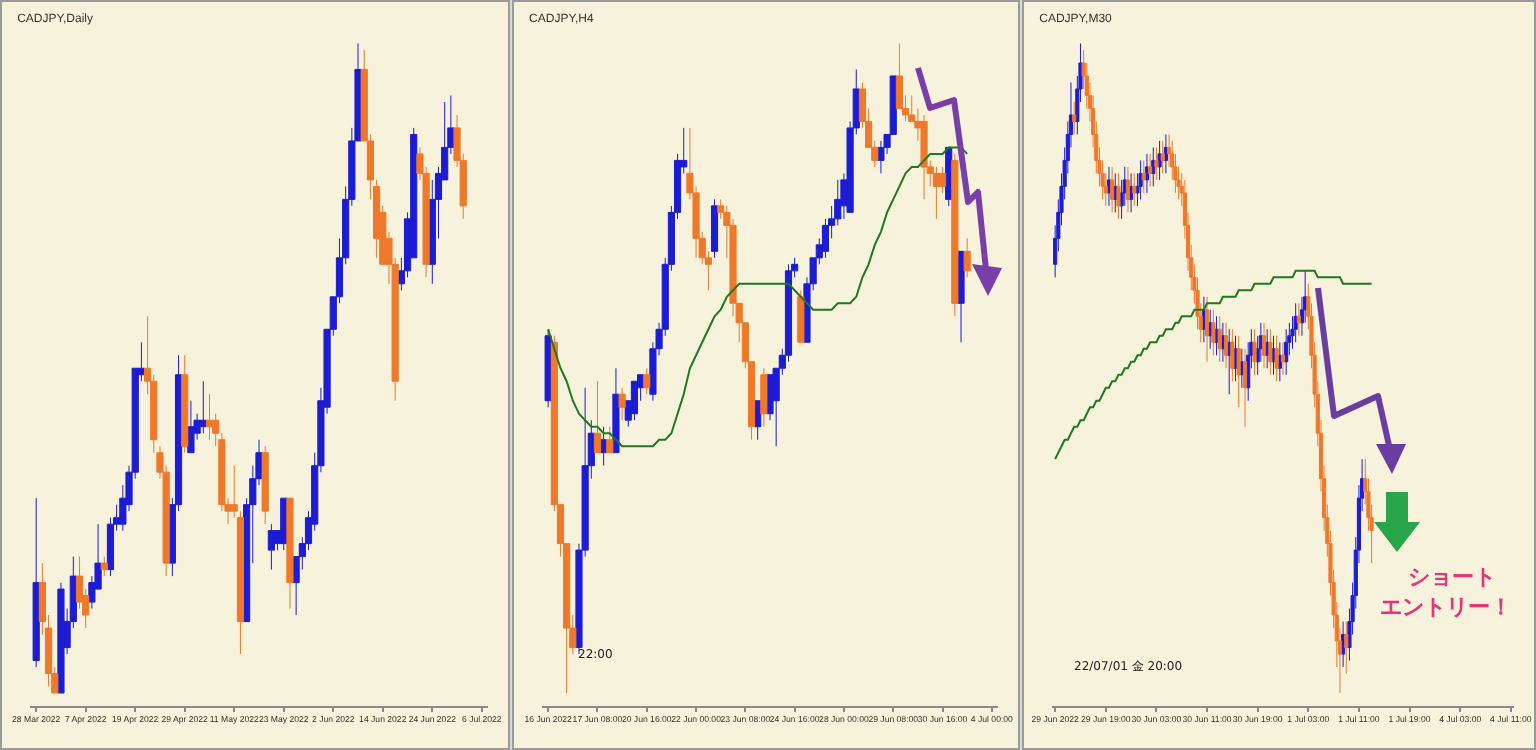  Describe the element at coordinates (1452, 577) in the screenshot. I see `annotation: ショート` at that location.